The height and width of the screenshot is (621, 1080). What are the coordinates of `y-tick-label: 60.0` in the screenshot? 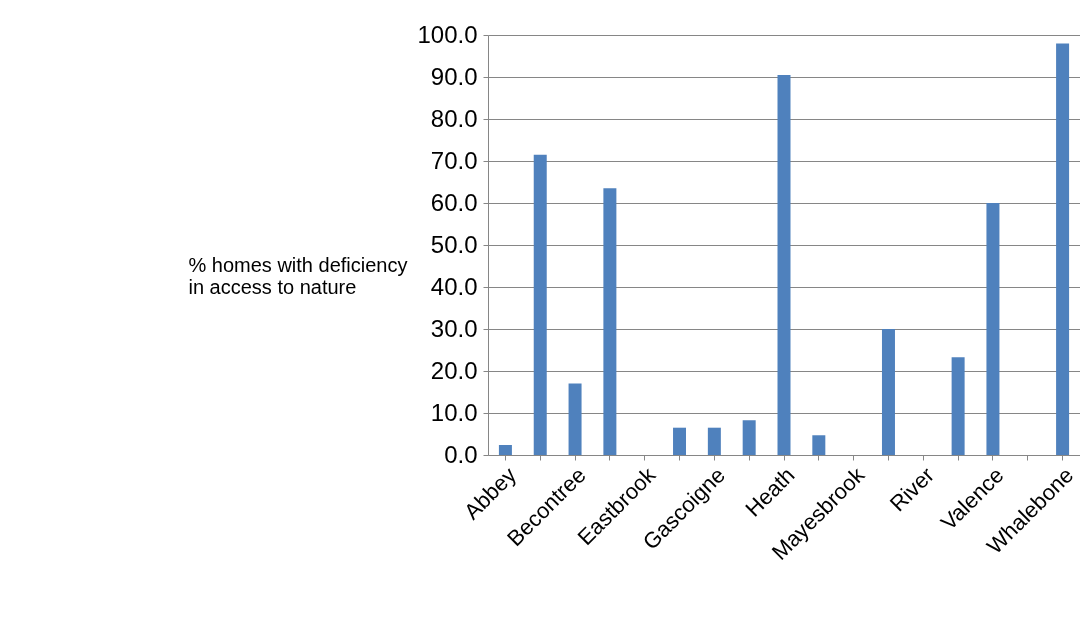 It's located at (454, 202).